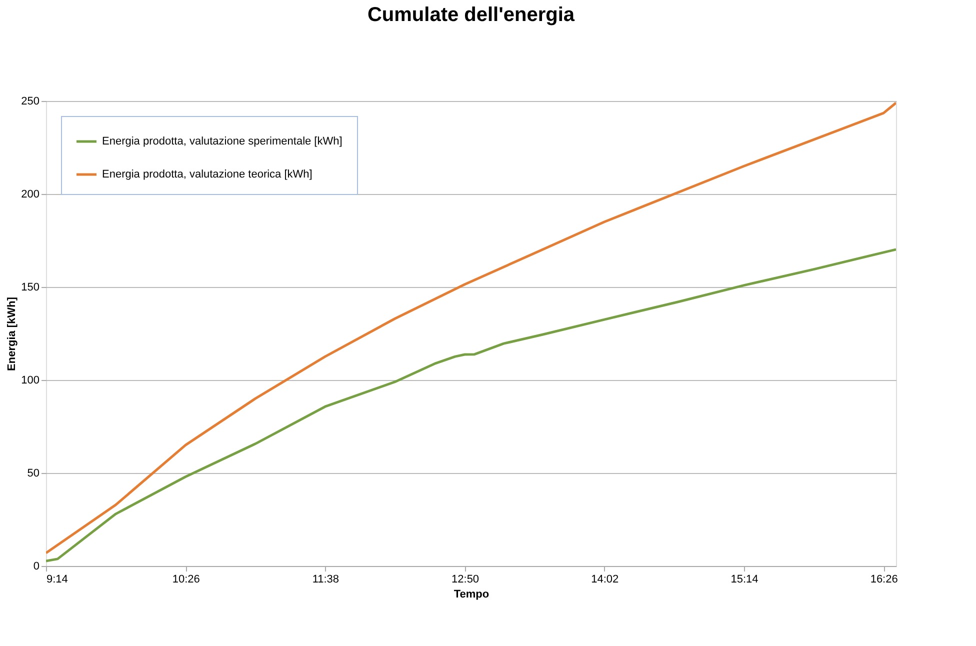 Image resolution: width=976 pixels, height=646 pixels. Describe the element at coordinates (466, 580) in the screenshot. I see `x-tick-label: 12:50` at that location.